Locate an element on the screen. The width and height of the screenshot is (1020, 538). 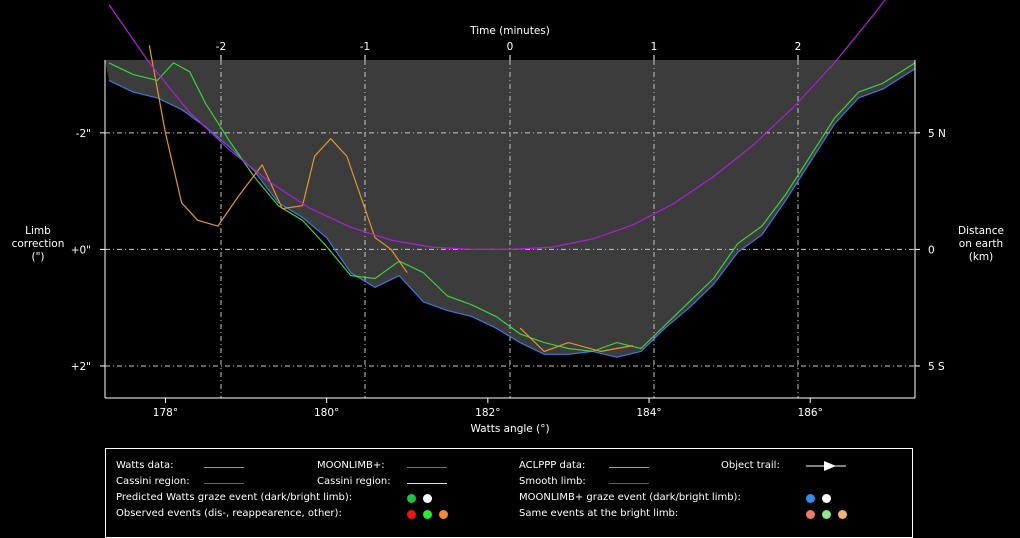
top-tick-label: 0 is located at coordinates (510, 47).